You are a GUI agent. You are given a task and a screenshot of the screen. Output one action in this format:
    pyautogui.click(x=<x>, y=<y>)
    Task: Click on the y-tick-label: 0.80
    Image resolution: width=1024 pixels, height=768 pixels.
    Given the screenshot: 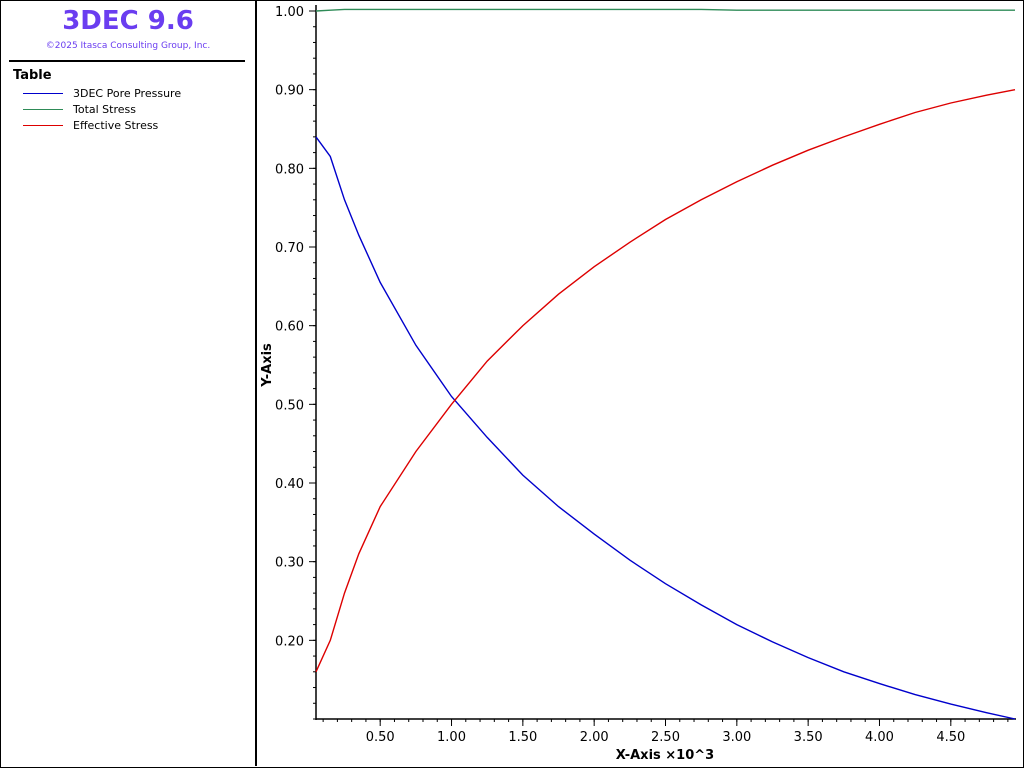 What is the action you would take?
    pyautogui.click(x=289, y=169)
    